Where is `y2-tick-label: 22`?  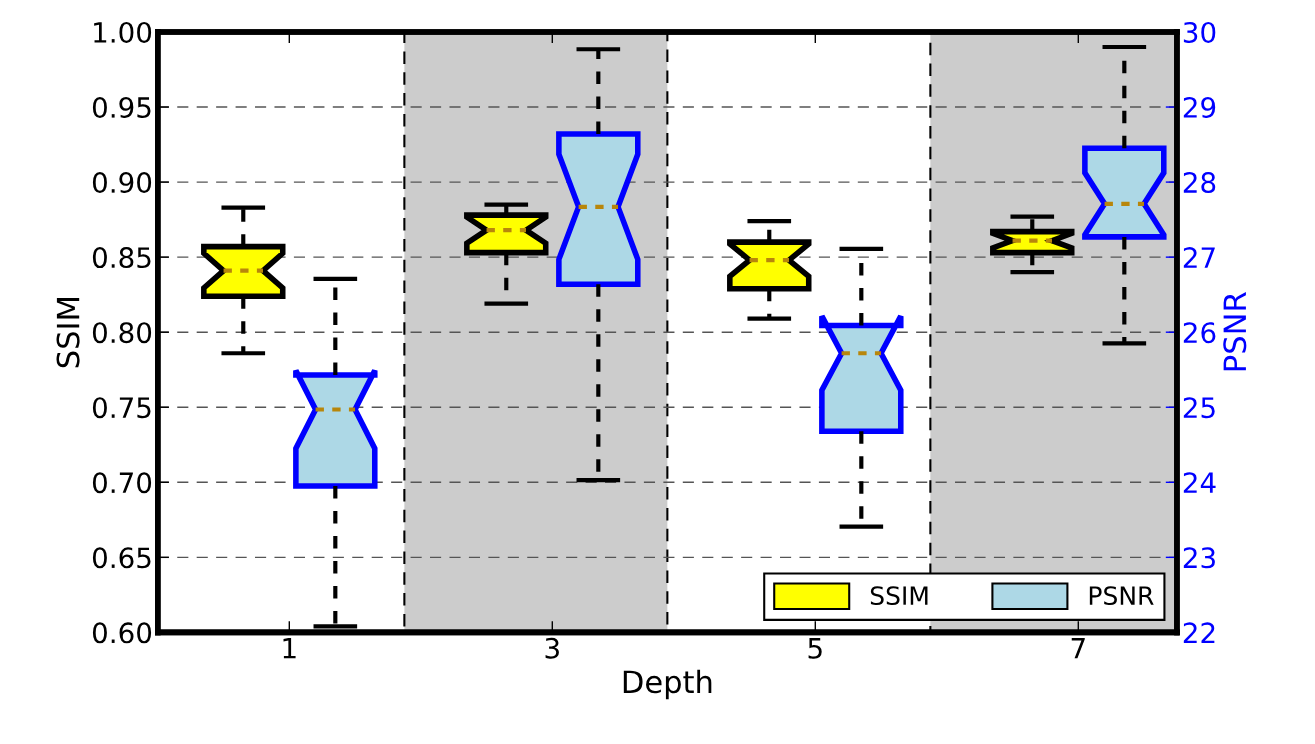 y2-tick-label: 22 is located at coordinates (1199, 632).